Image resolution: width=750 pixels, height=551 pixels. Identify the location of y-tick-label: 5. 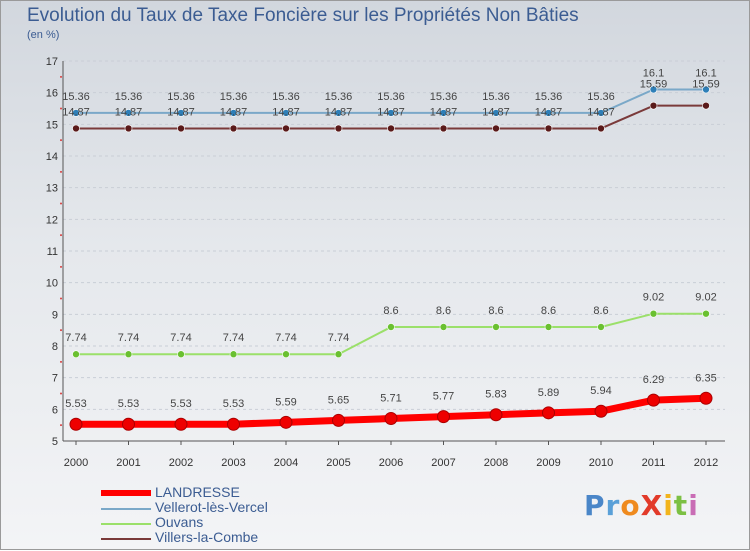
(55, 442).